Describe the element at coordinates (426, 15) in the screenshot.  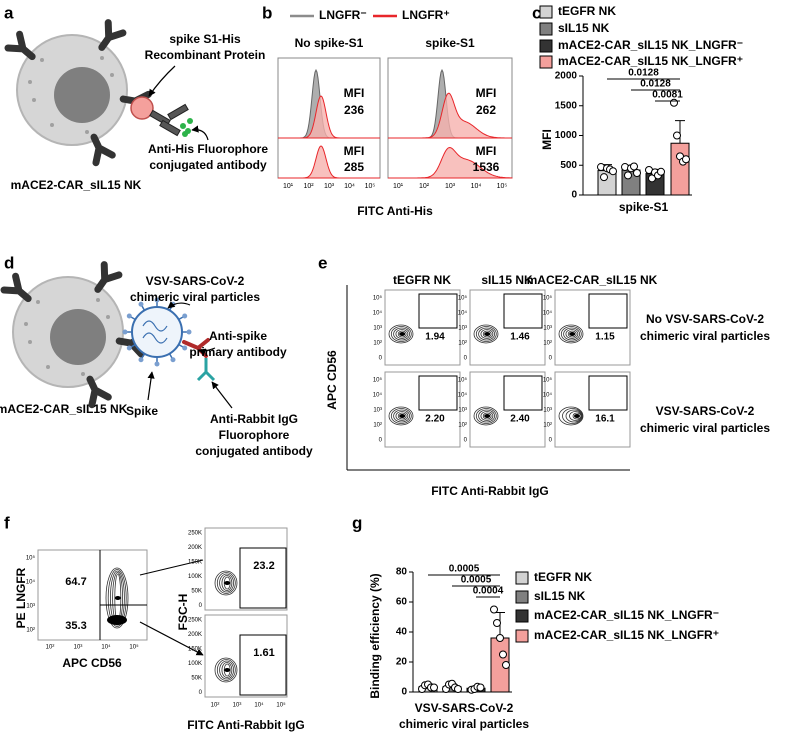
I see `legend-label: LNGFR⁺` at that location.